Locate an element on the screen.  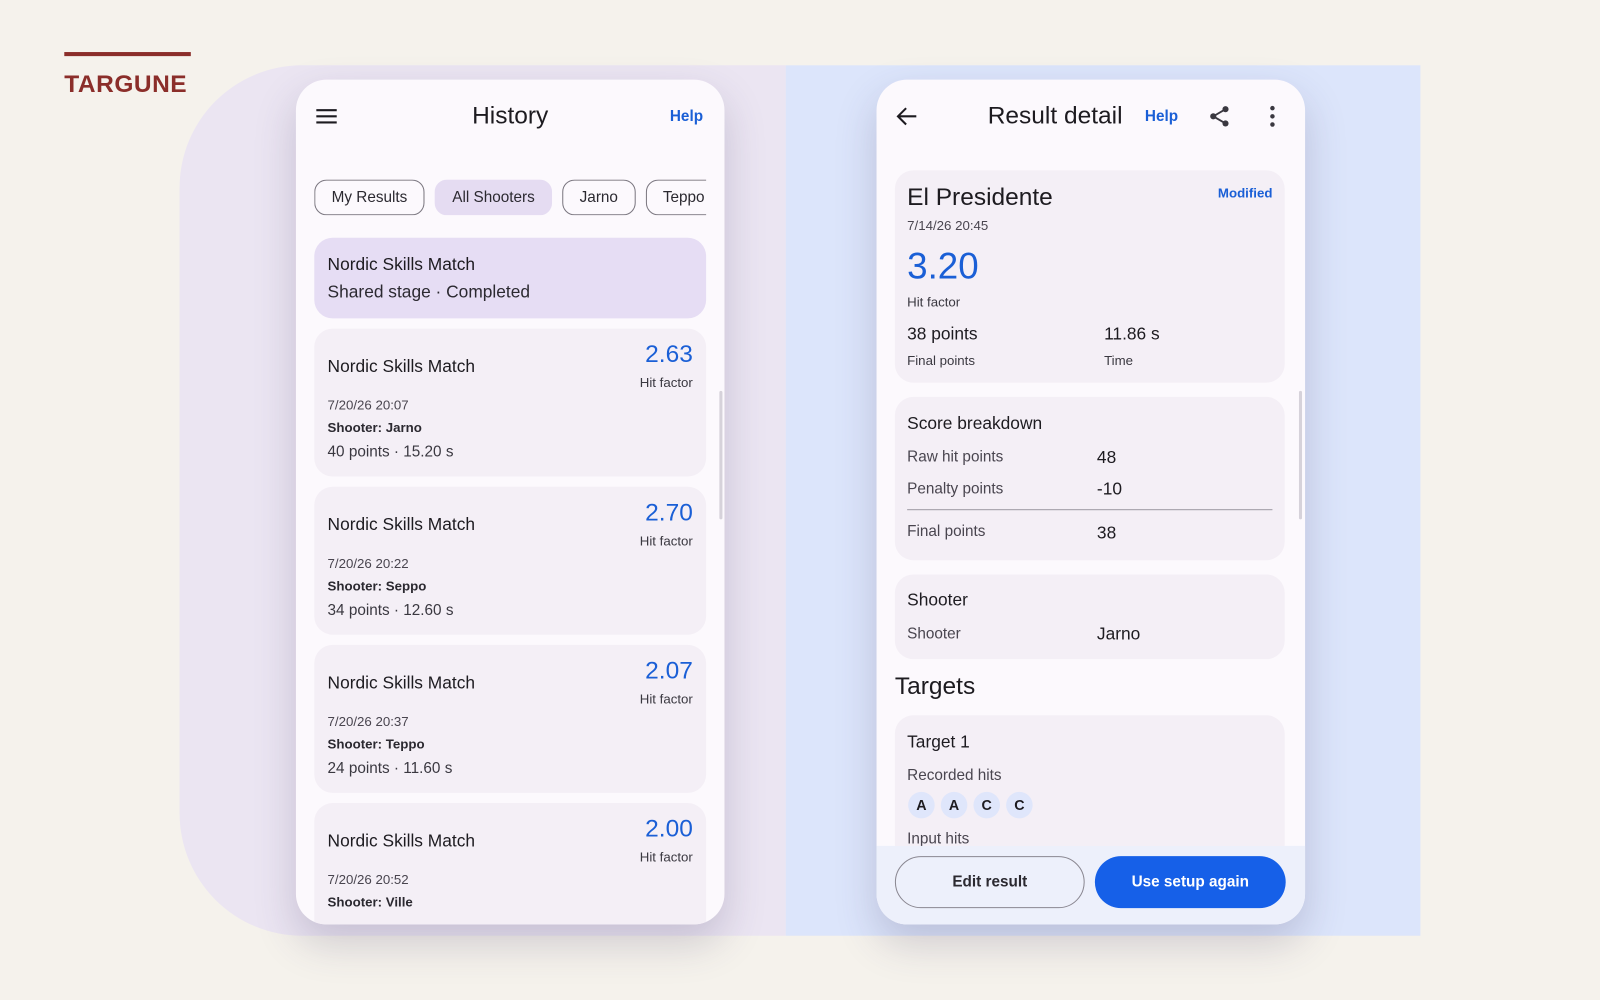
card-subtitle: Shared stage · Completed is located at coordinates (429, 292).